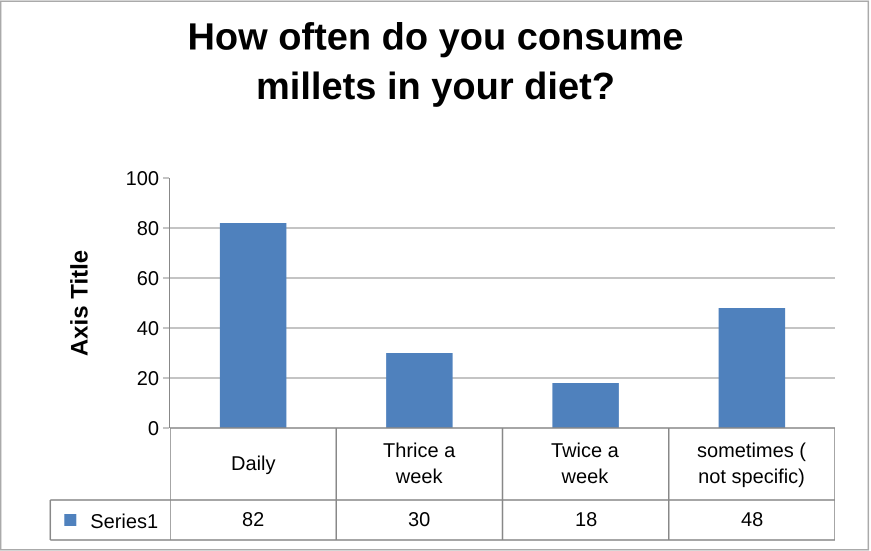  Describe the element at coordinates (142, 179) in the screenshot. I see `y-tick-label: 100` at that location.